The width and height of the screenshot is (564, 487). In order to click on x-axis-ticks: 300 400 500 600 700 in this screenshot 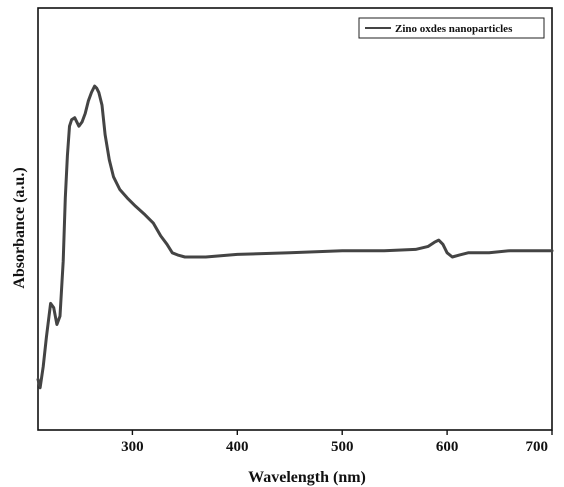, I will do `click(337, 442)`.